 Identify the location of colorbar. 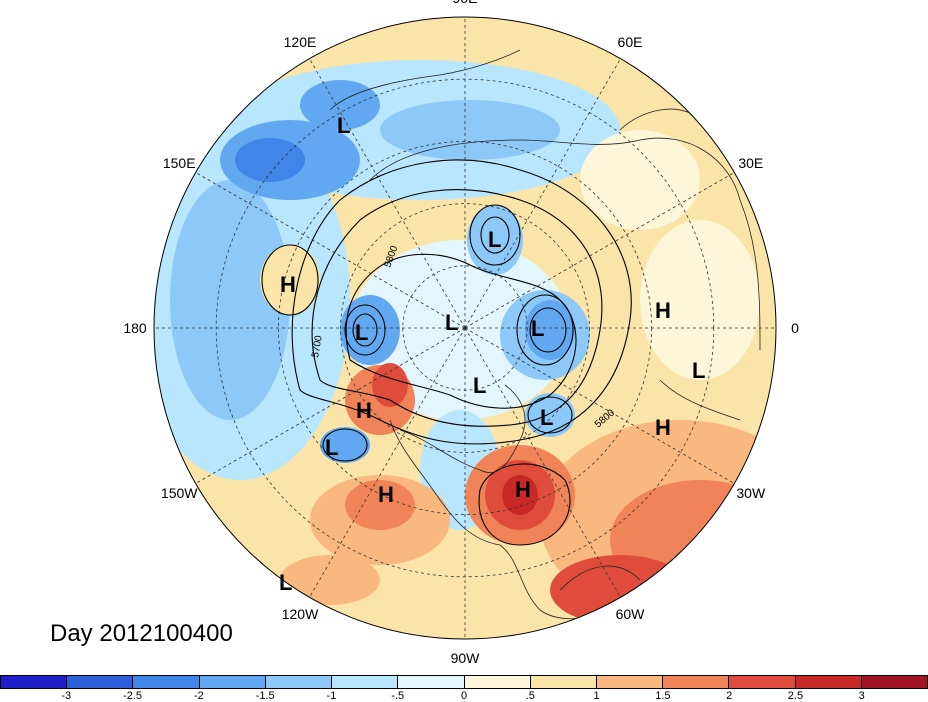
(464, 682).